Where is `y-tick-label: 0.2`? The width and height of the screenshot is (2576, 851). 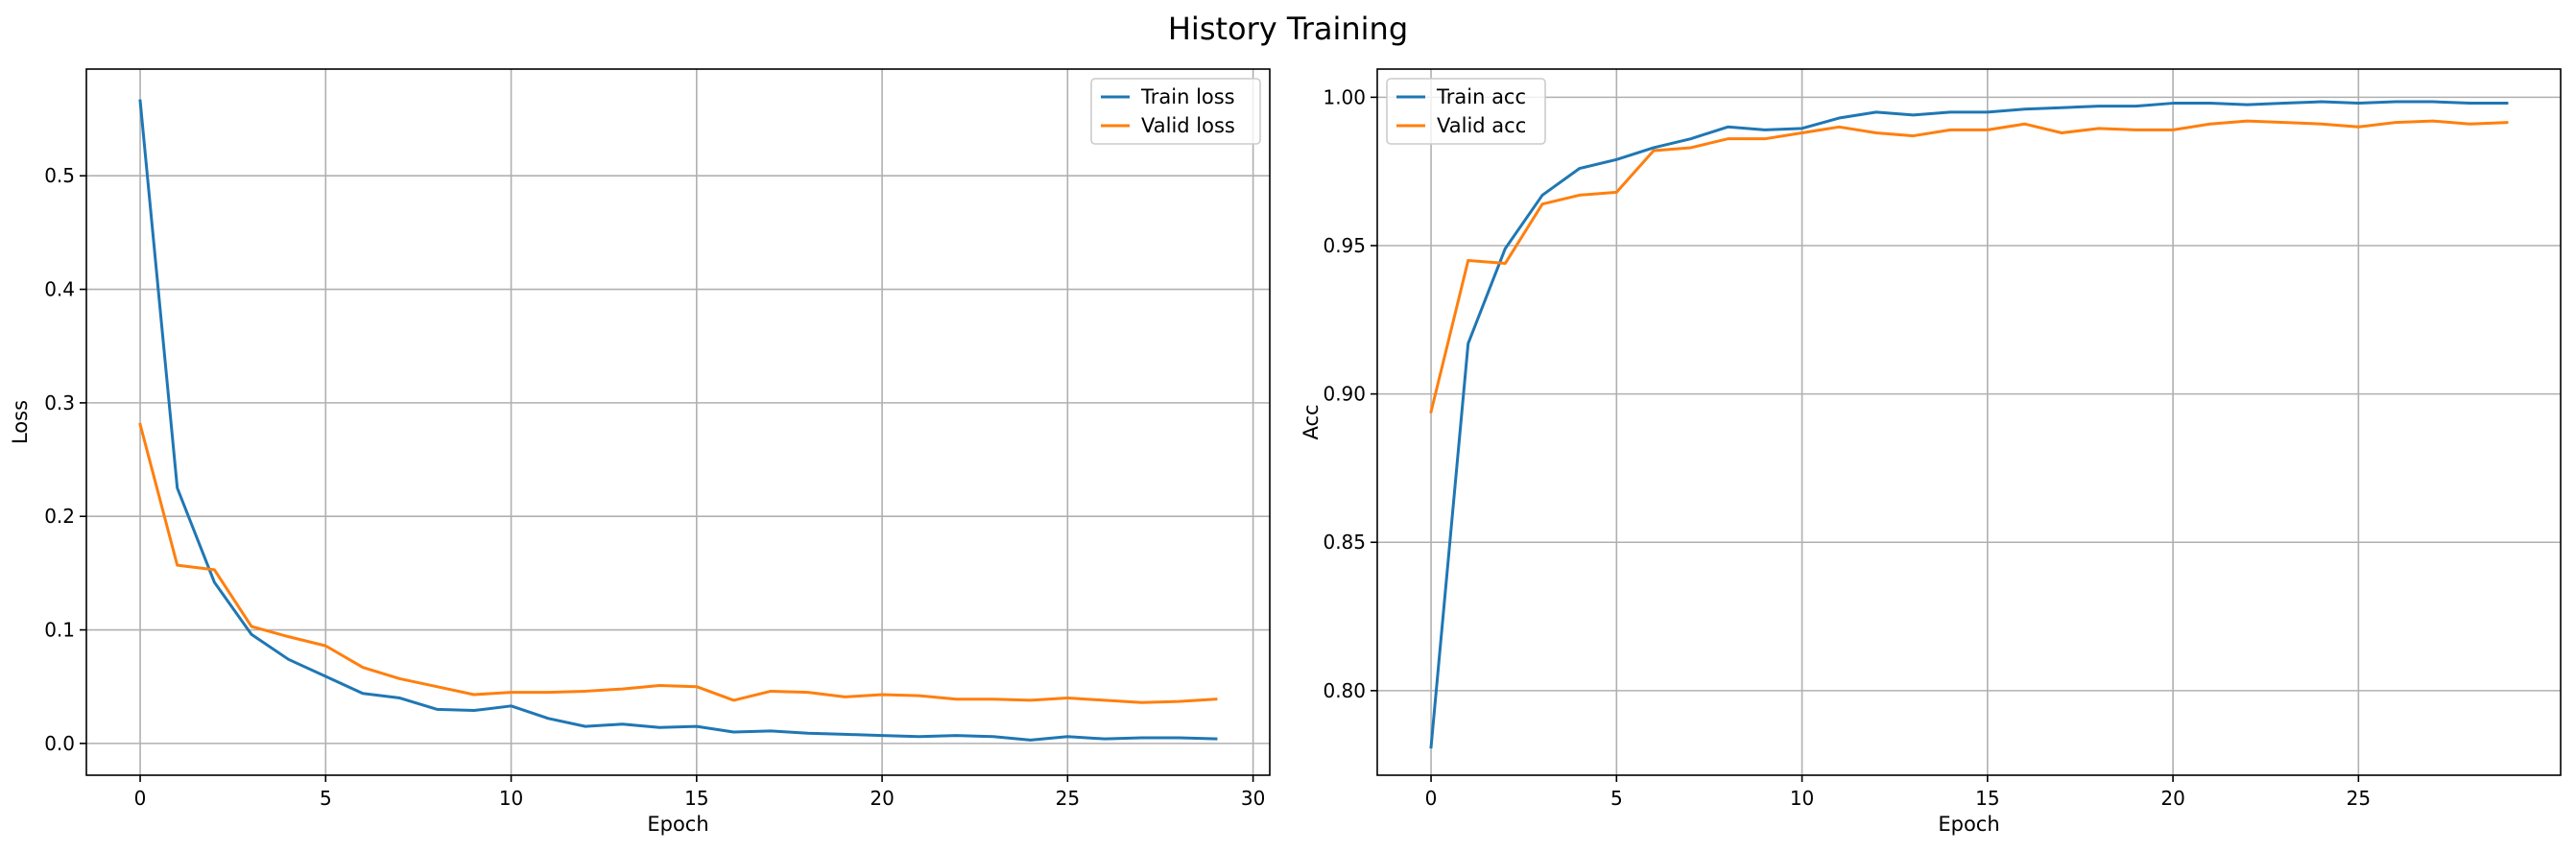 y-tick-label: 0.2 is located at coordinates (59, 516).